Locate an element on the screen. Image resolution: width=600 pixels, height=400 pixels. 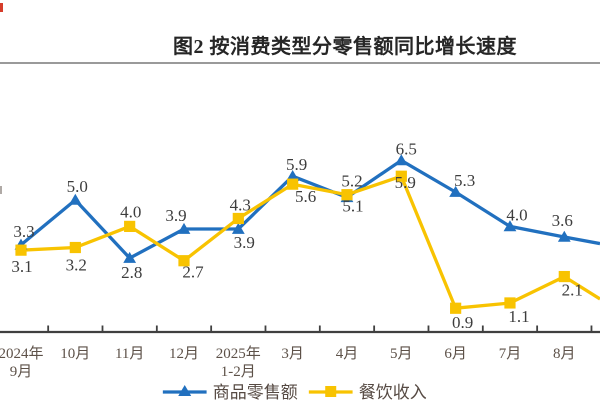
chart-legend: 商品零售额 餐饮收入 is located at coordinates (294, 389).